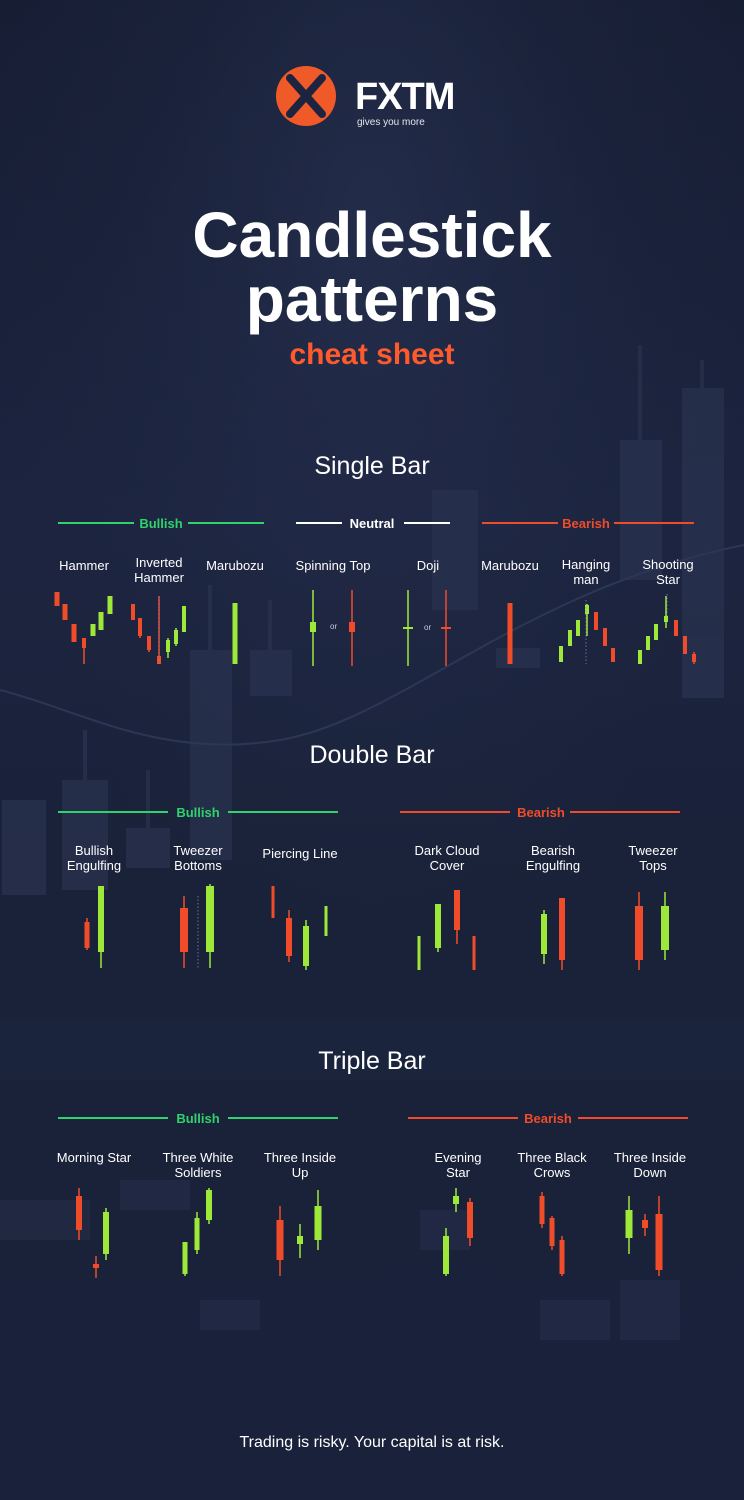  I want to click on brand-name: FXTM, so click(405, 97).